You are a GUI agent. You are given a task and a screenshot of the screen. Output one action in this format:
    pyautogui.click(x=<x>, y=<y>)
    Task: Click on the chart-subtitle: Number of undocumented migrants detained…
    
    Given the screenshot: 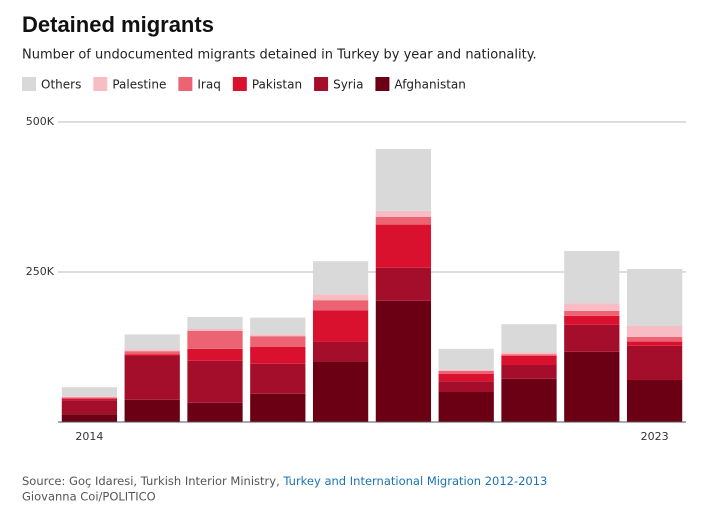 What is the action you would take?
    pyautogui.click(x=279, y=55)
    